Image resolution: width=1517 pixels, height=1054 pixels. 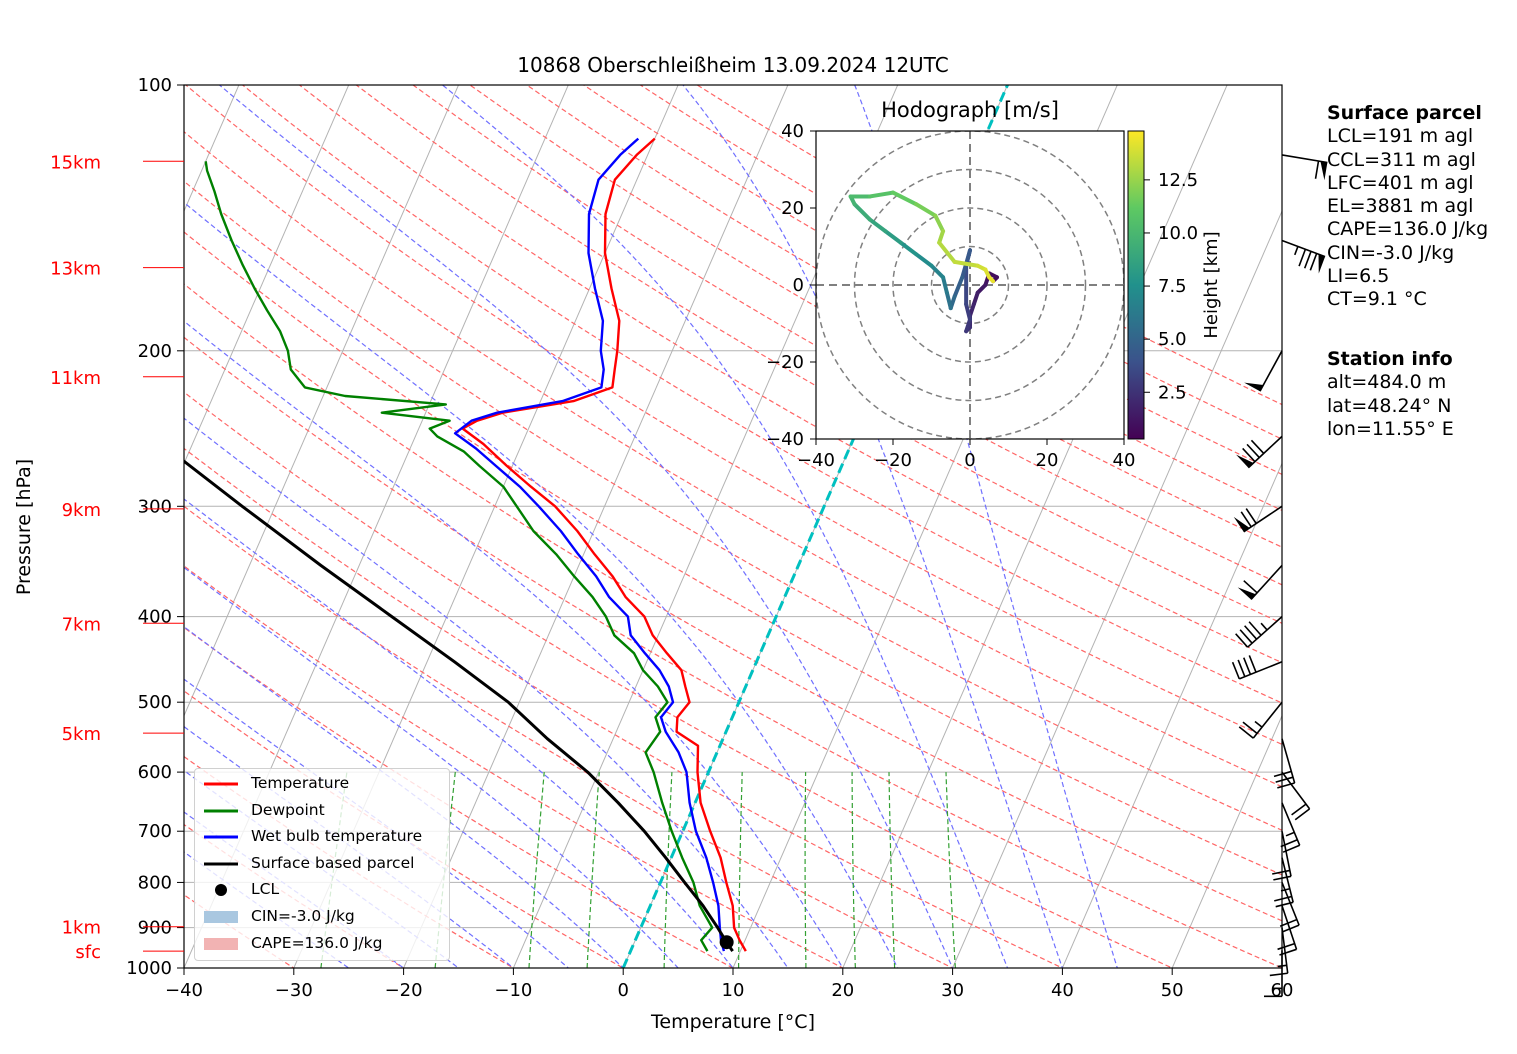 I want to click on legend-label: Dewpoint, so click(x=288, y=809).